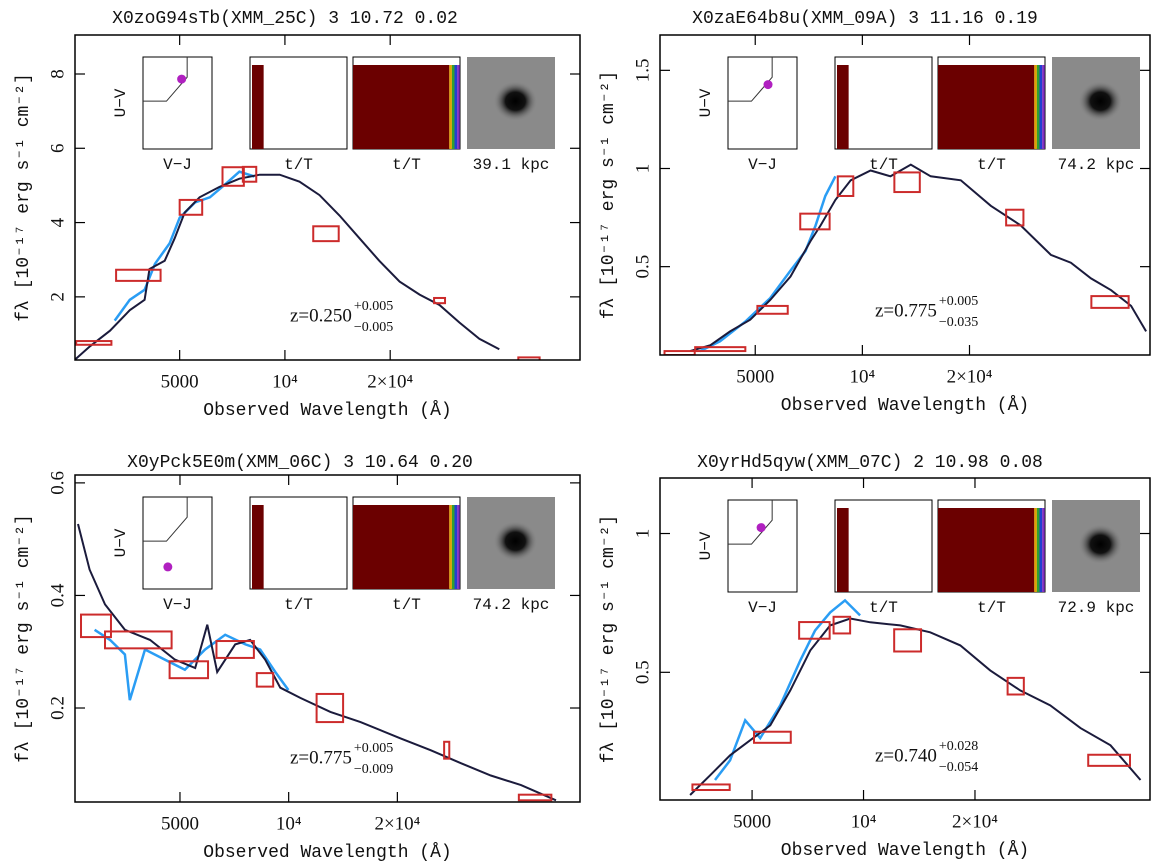  What do you see at coordinates (373, 327) in the screenshot?
I see `redshift-lower: −0.005` at bounding box center [373, 327].